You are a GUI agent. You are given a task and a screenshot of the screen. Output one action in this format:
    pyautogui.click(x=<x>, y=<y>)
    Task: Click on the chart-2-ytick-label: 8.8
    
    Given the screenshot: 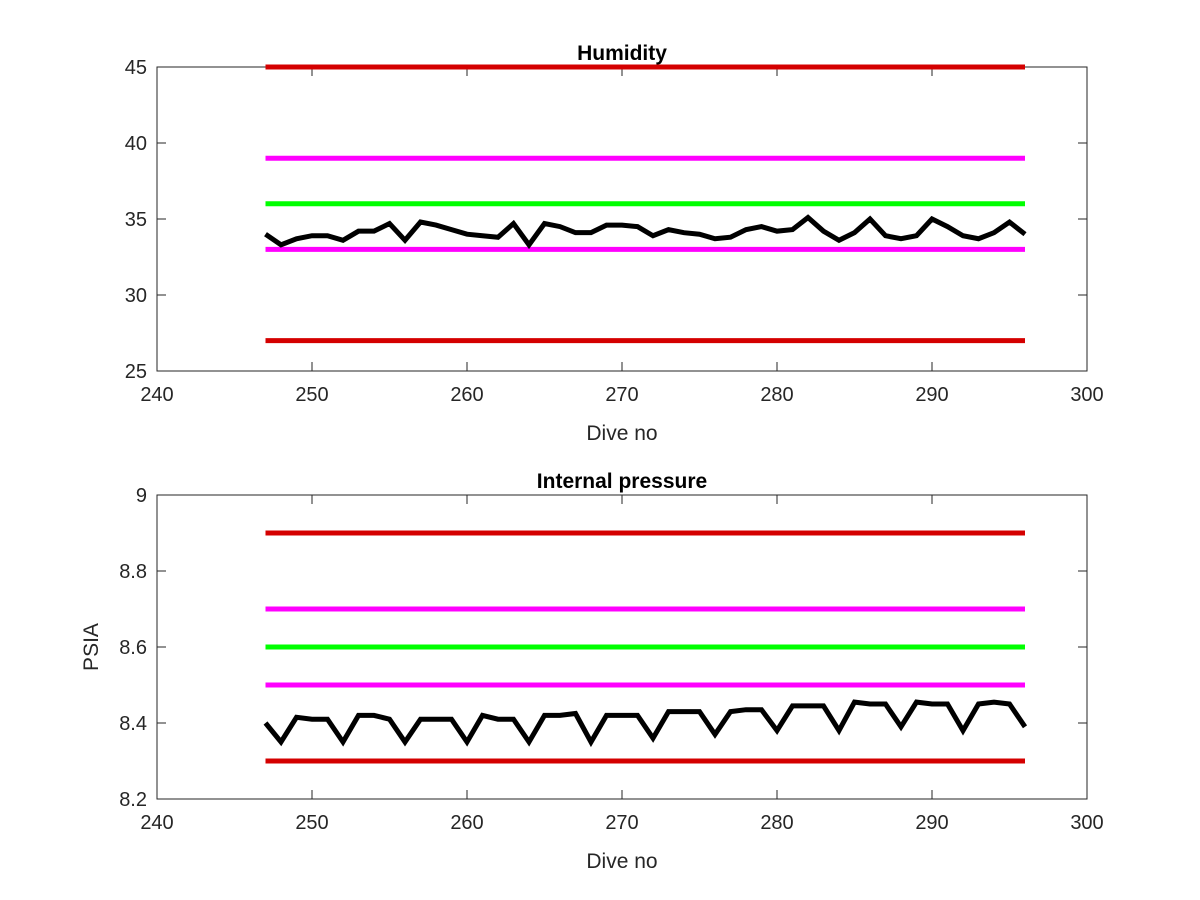 What is the action you would take?
    pyautogui.click(x=133, y=572)
    